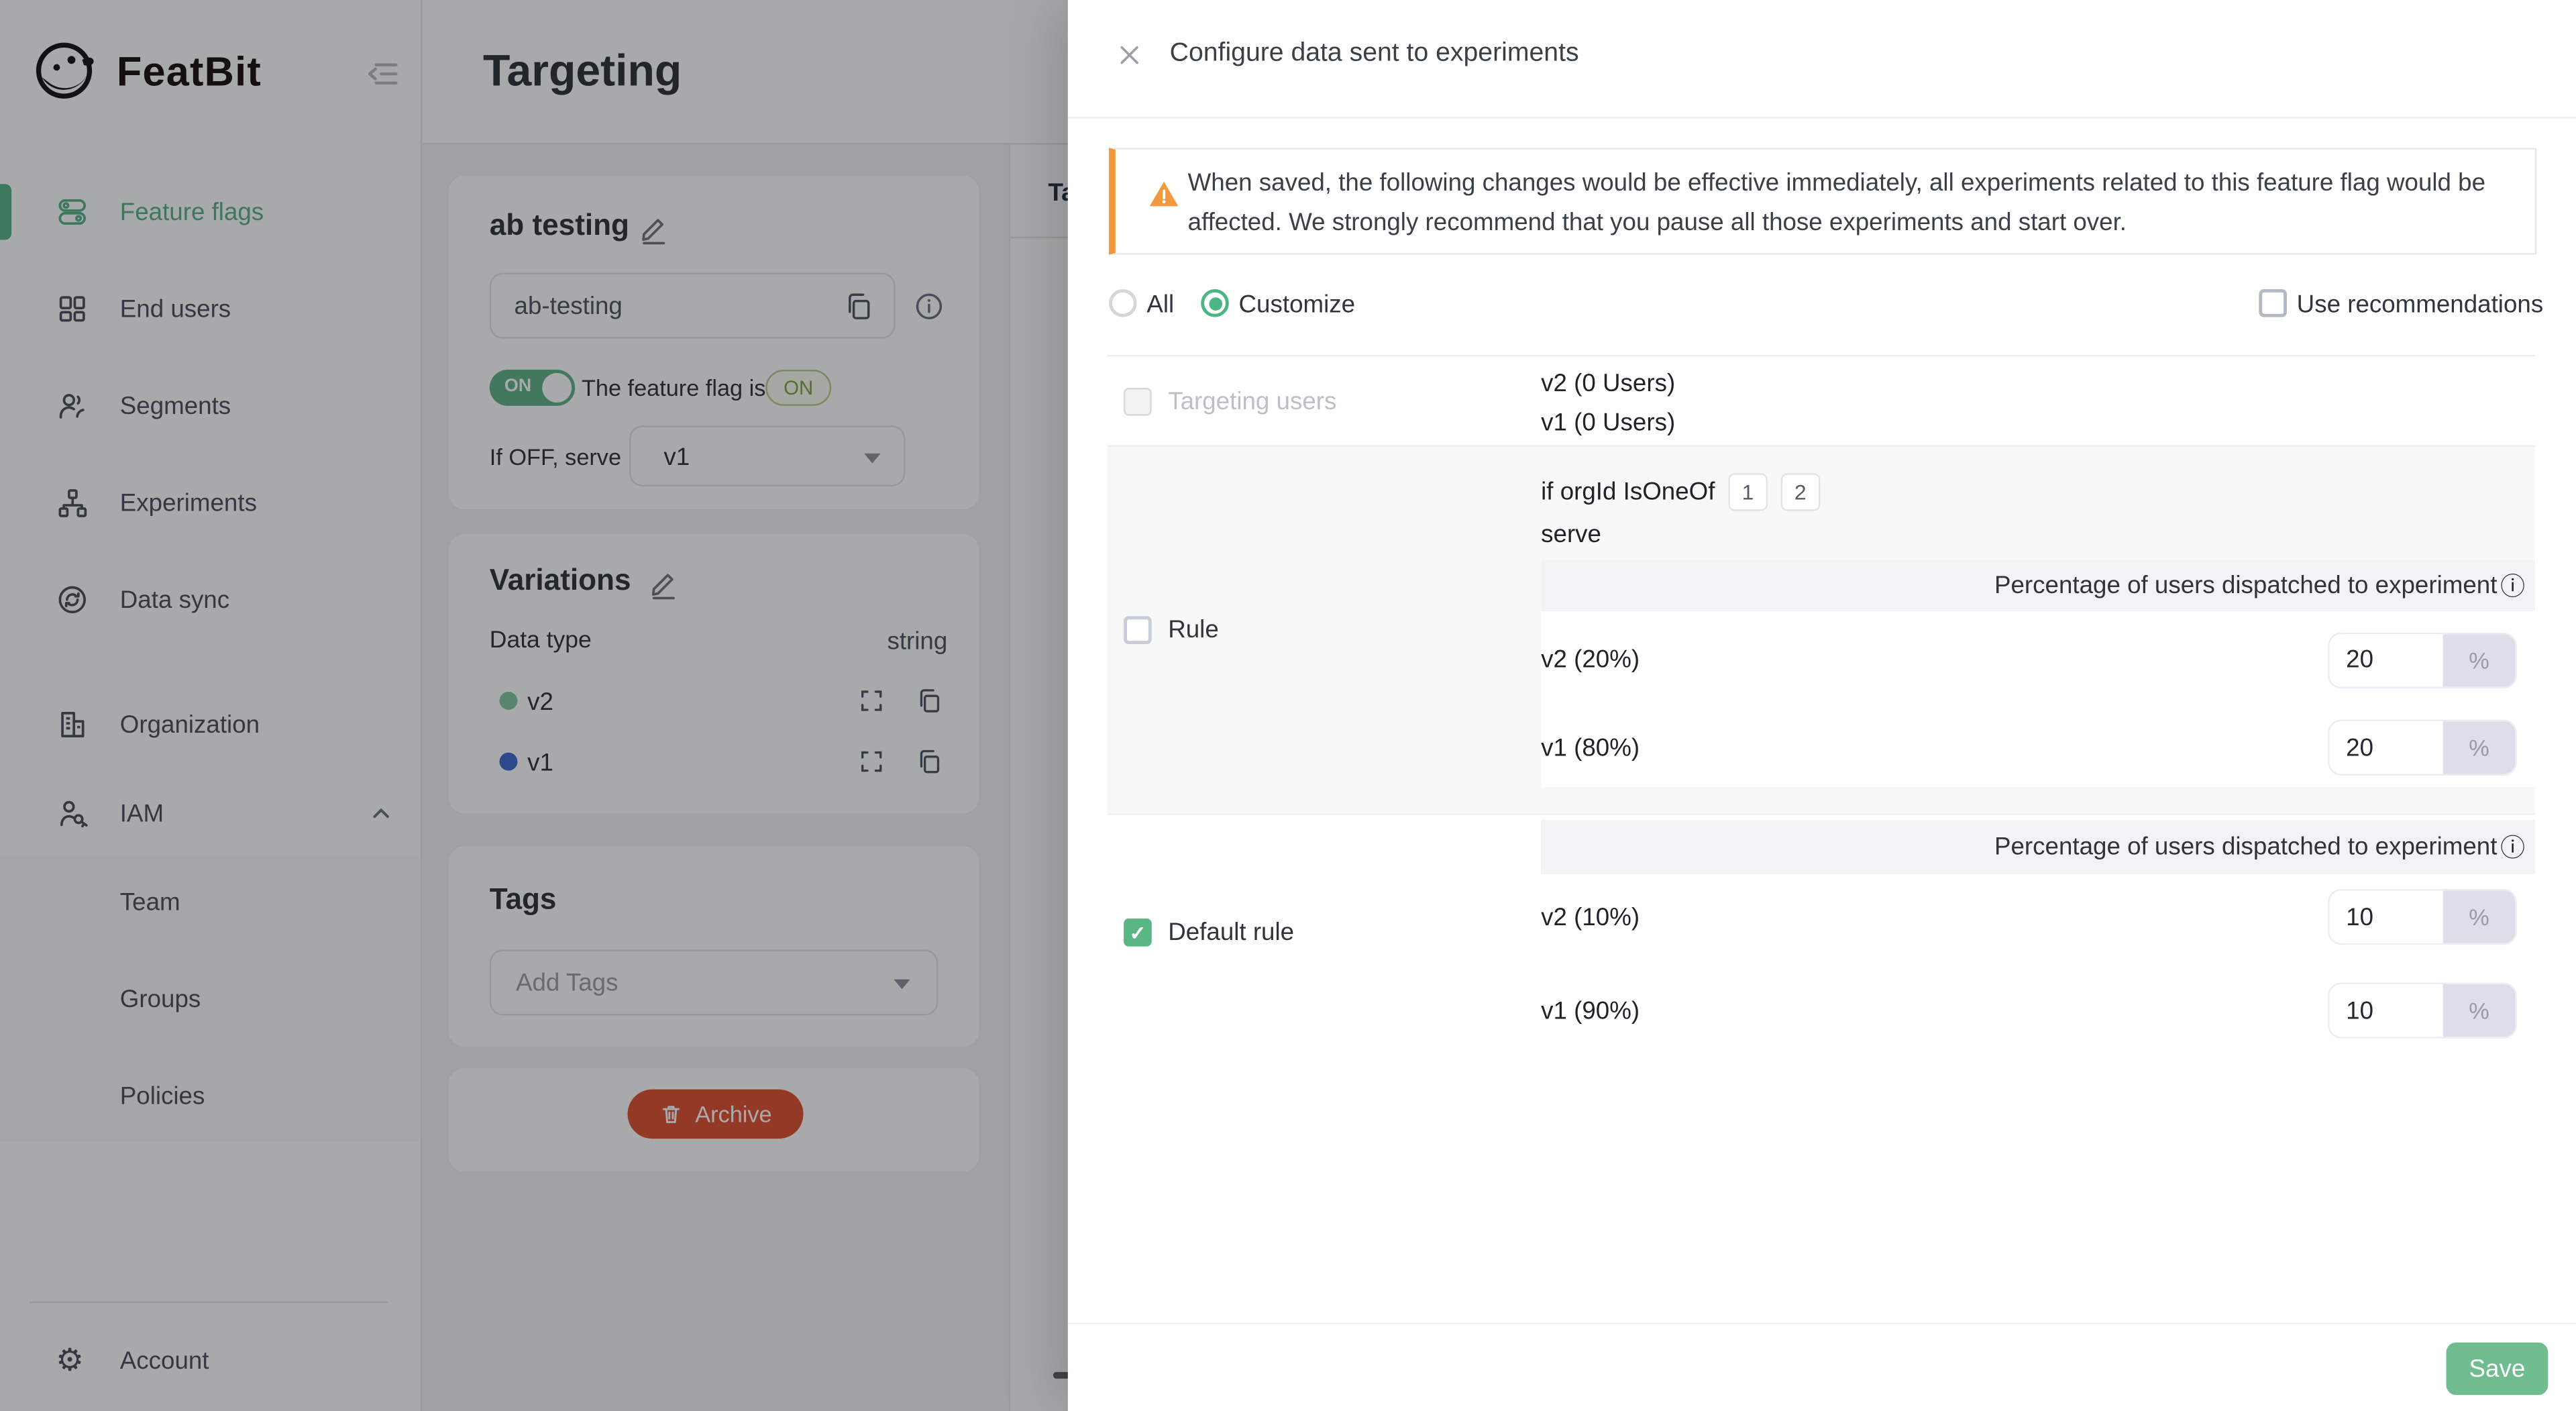 The image size is (2576, 1411). Describe the element at coordinates (2038, 917) in the screenshot. I see `default-variation-row: v2 (10%) %` at that location.